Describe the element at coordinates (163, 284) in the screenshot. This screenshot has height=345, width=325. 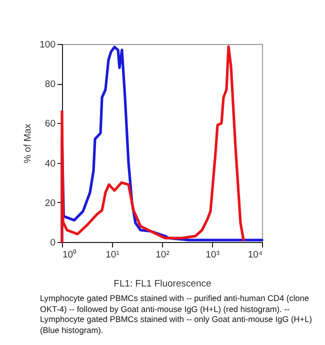
I see `x-axis-title: FL1: FL1 Fluorescence` at that location.